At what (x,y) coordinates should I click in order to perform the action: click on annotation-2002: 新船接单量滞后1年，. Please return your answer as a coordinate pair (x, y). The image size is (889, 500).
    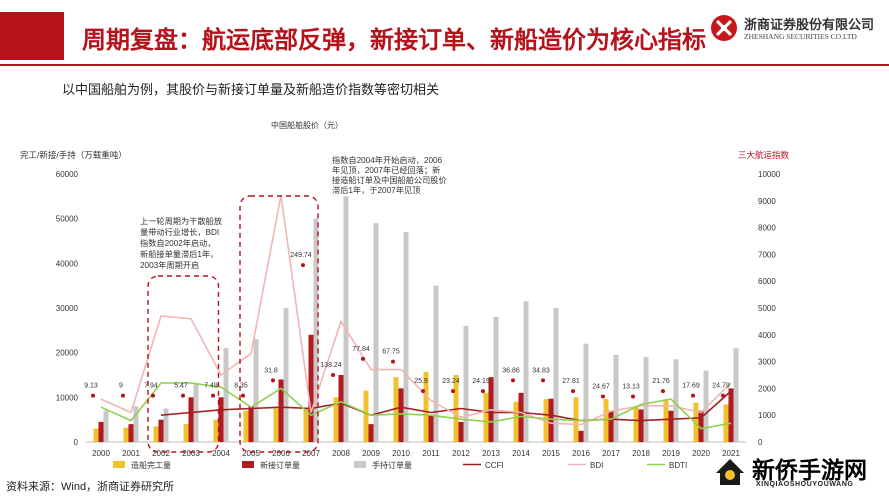
    Looking at the image, I should click on (179, 254).